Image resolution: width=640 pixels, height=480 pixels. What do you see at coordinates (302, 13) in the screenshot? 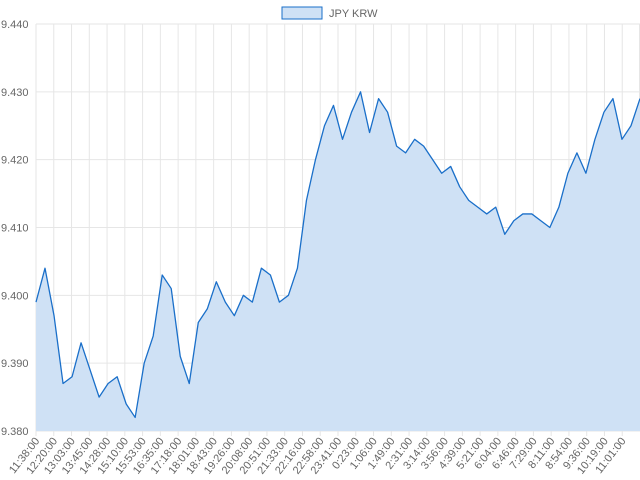
I see `legend-swatch` at bounding box center [302, 13].